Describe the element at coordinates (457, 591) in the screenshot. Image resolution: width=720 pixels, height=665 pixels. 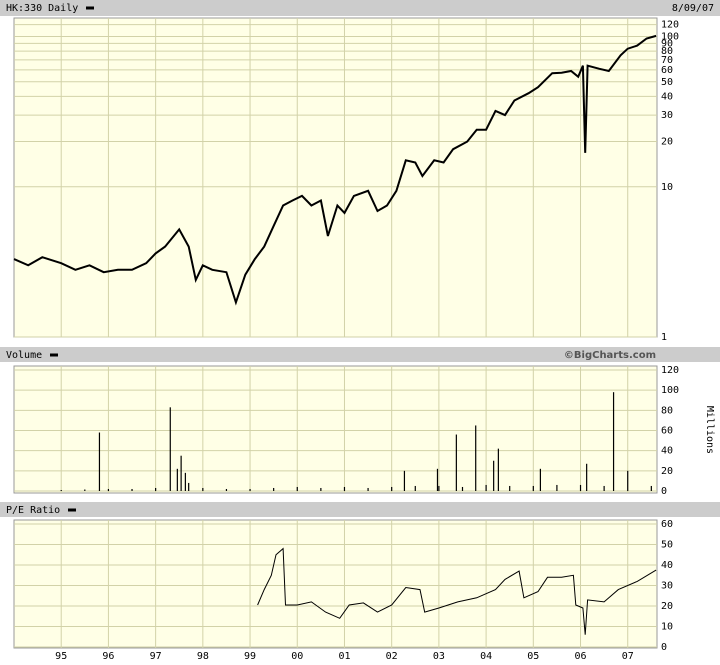
I see `price-line` at that location.